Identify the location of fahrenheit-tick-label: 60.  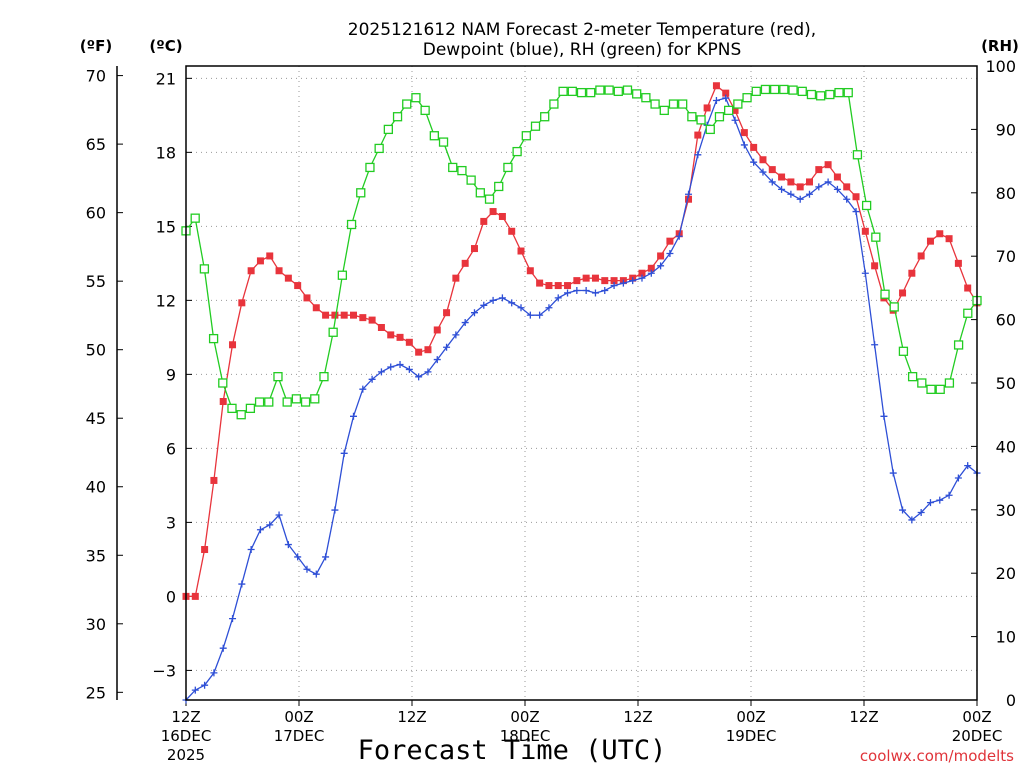
(96, 213).